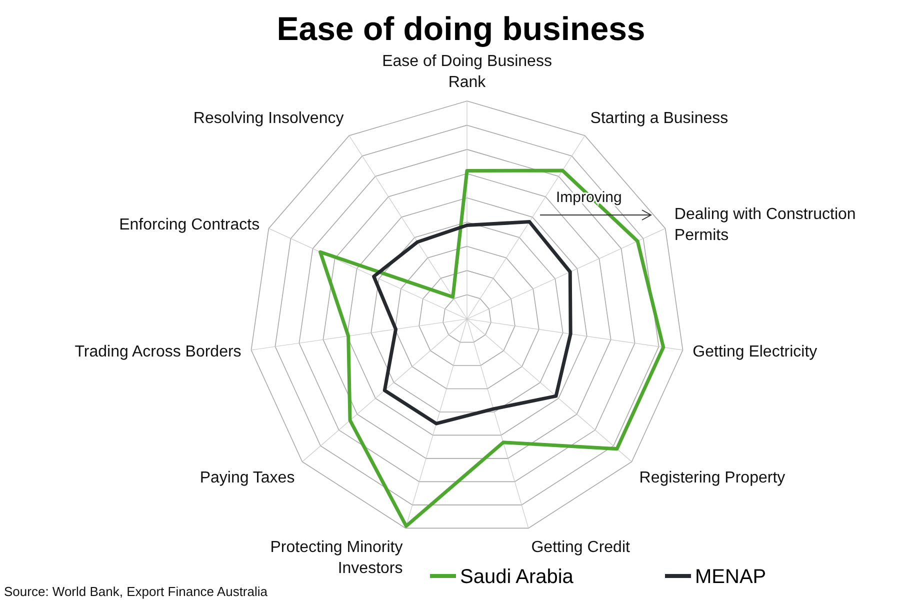 This screenshot has height=606, width=922. What do you see at coordinates (247, 477) in the screenshot?
I see `spoke-label: Paying Taxes` at bounding box center [247, 477].